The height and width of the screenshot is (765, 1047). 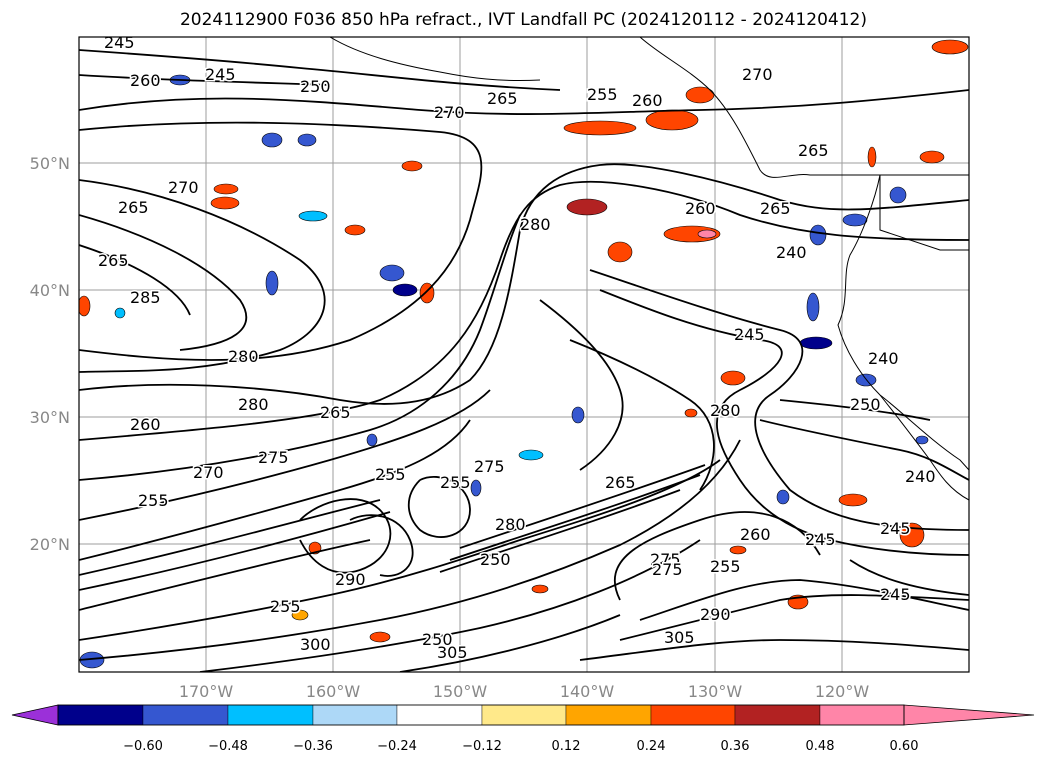 I want to click on lon-label-160w: 160°W, so click(x=333, y=691).